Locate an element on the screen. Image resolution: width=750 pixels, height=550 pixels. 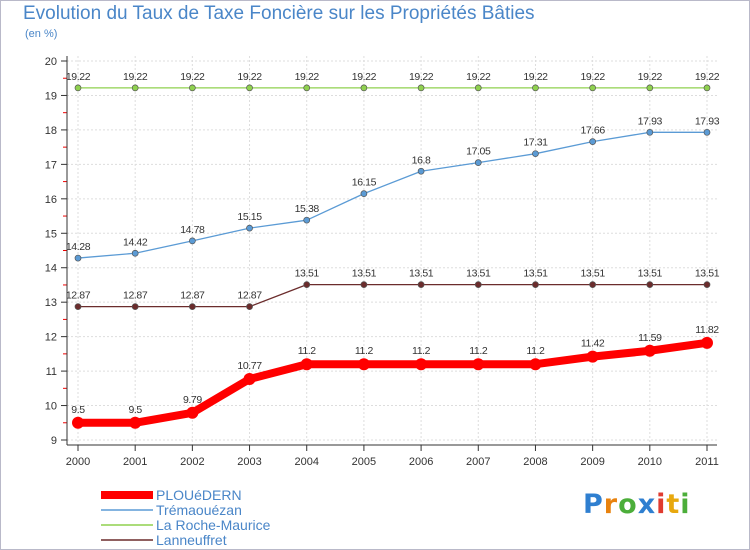
data-label: 9.79 is located at coordinates (192, 400).